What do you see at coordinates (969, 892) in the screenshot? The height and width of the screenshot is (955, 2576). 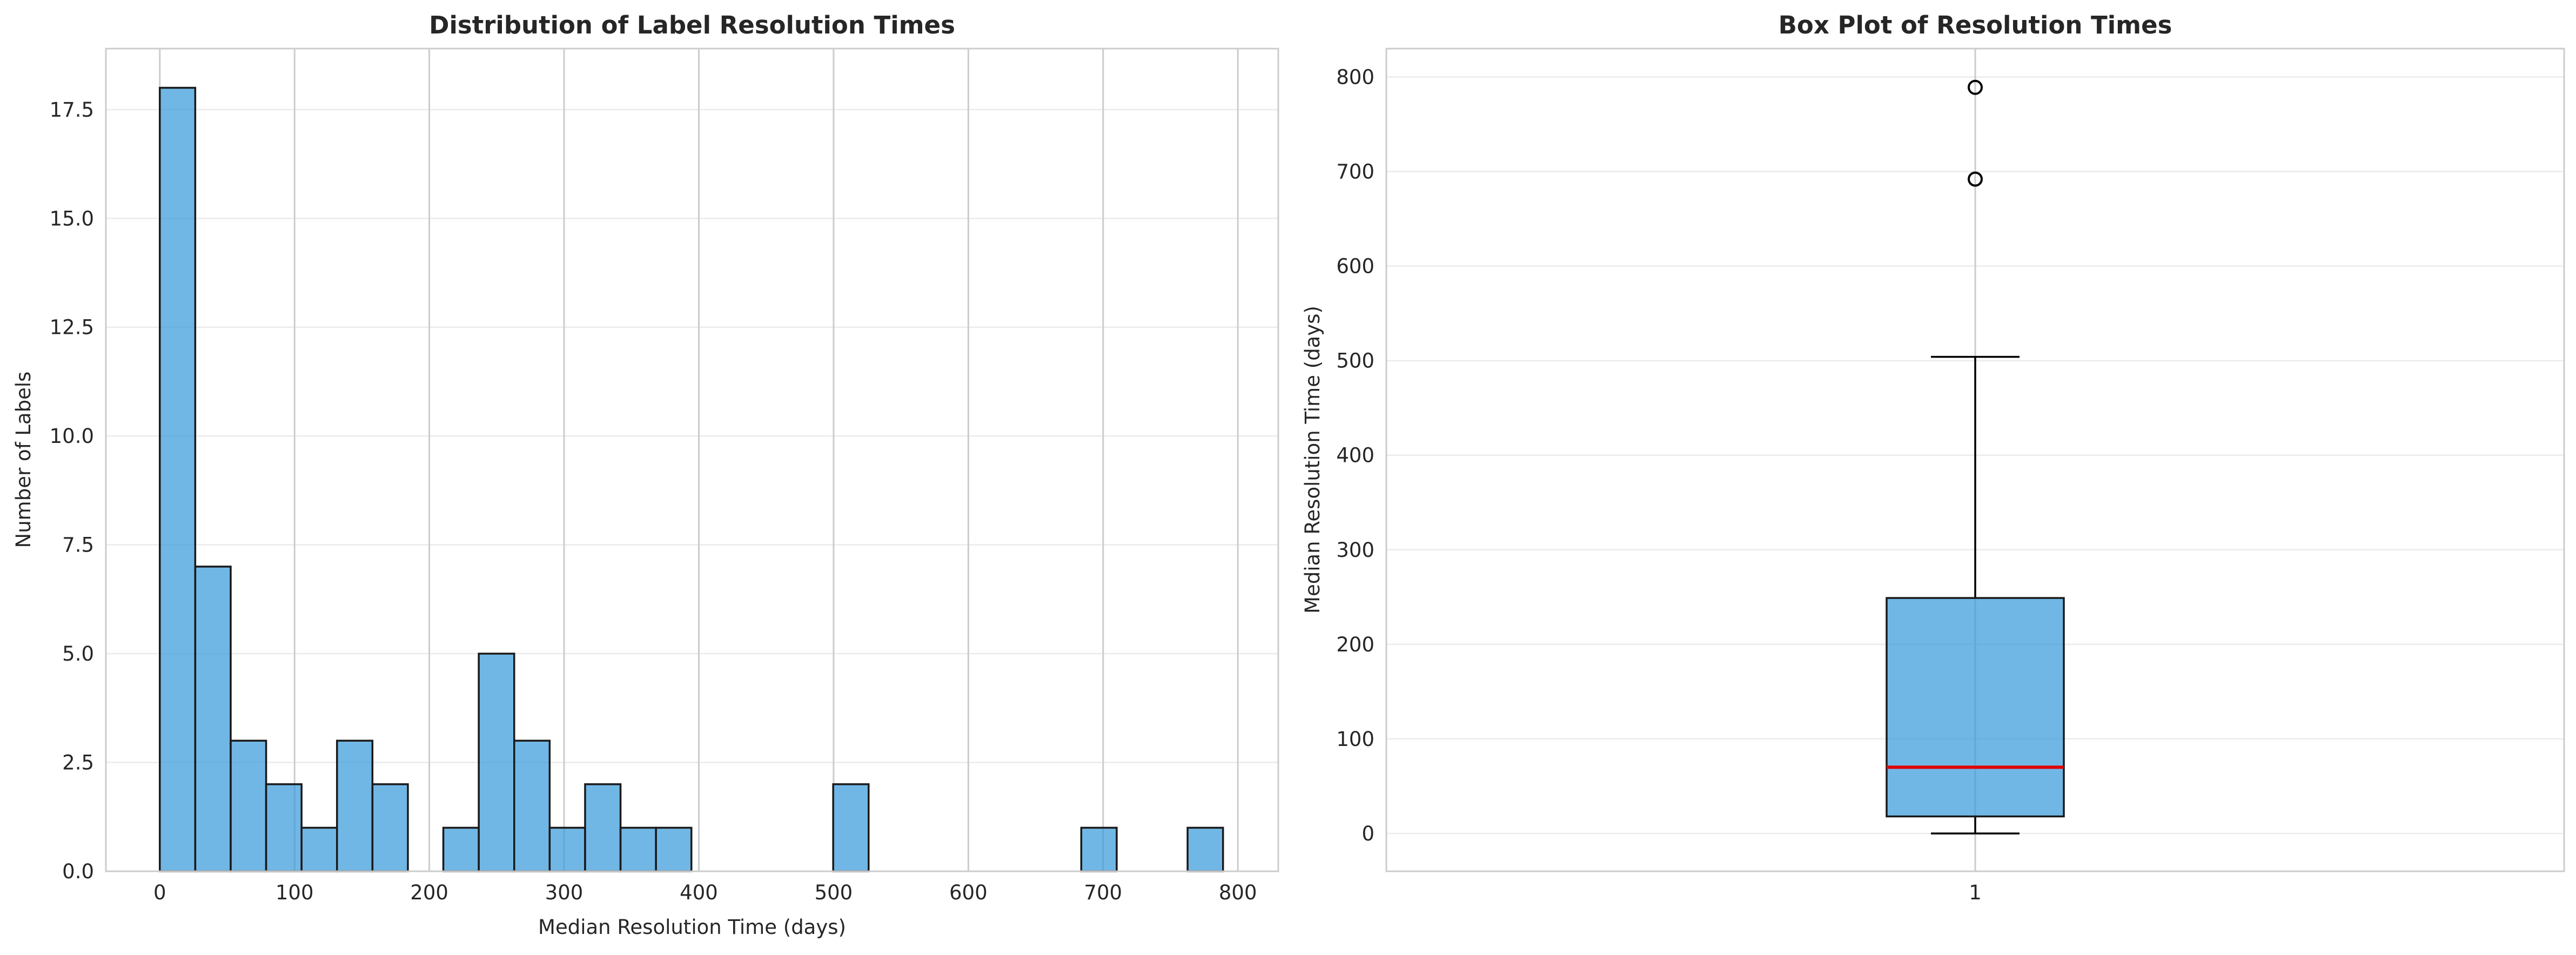 I see `histogram-x-tick-label: 600` at bounding box center [969, 892].